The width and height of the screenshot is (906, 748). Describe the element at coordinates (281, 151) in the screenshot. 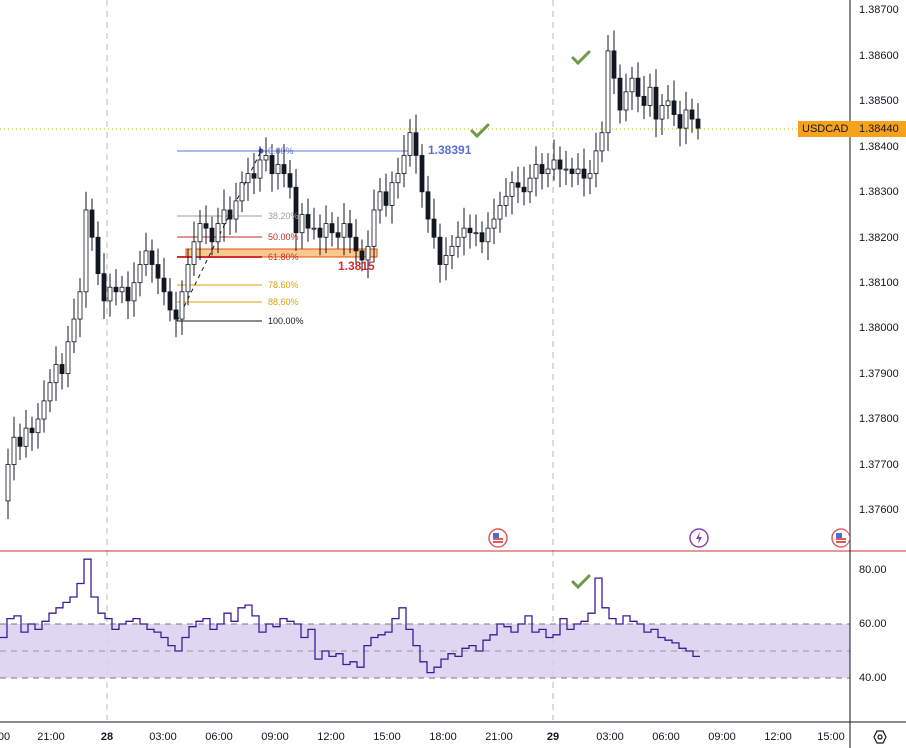

I see `fib-level-label: 0.00%` at that location.